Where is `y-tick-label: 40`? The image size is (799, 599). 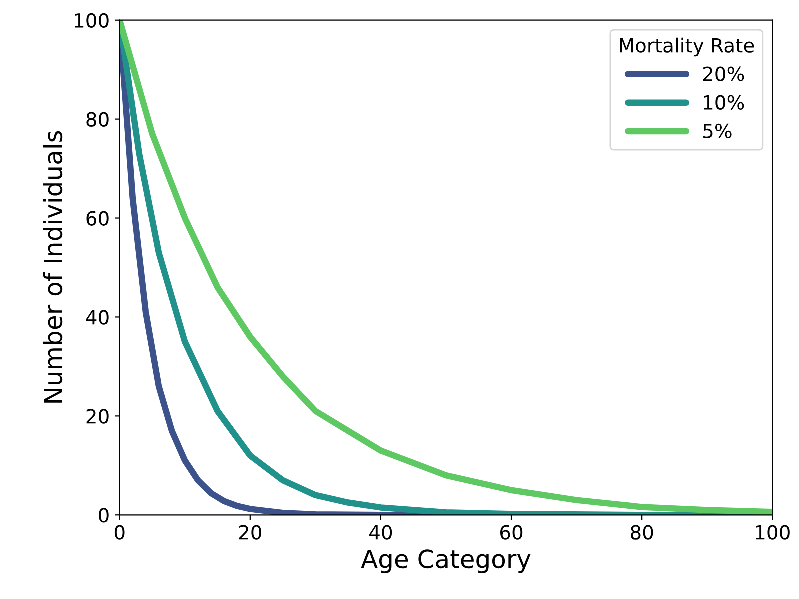 y-tick-label: 40 is located at coordinates (97, 317).